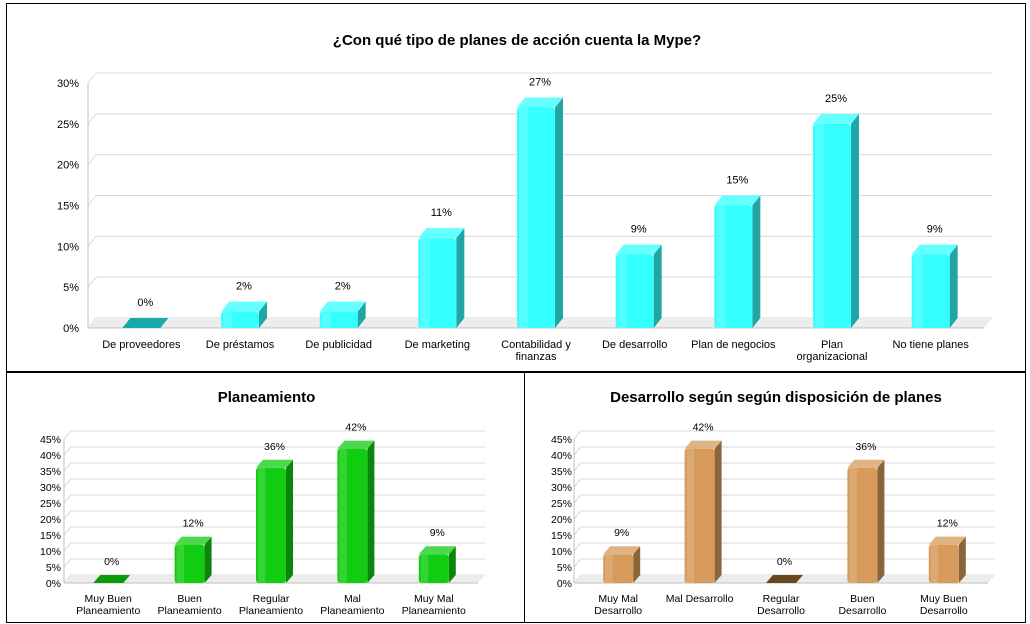 This screenshot has height=624, width=1030. Describe the element at coordinates (733, 345) in the screenshot. I see `category-label: Plan de negocios` at that location.